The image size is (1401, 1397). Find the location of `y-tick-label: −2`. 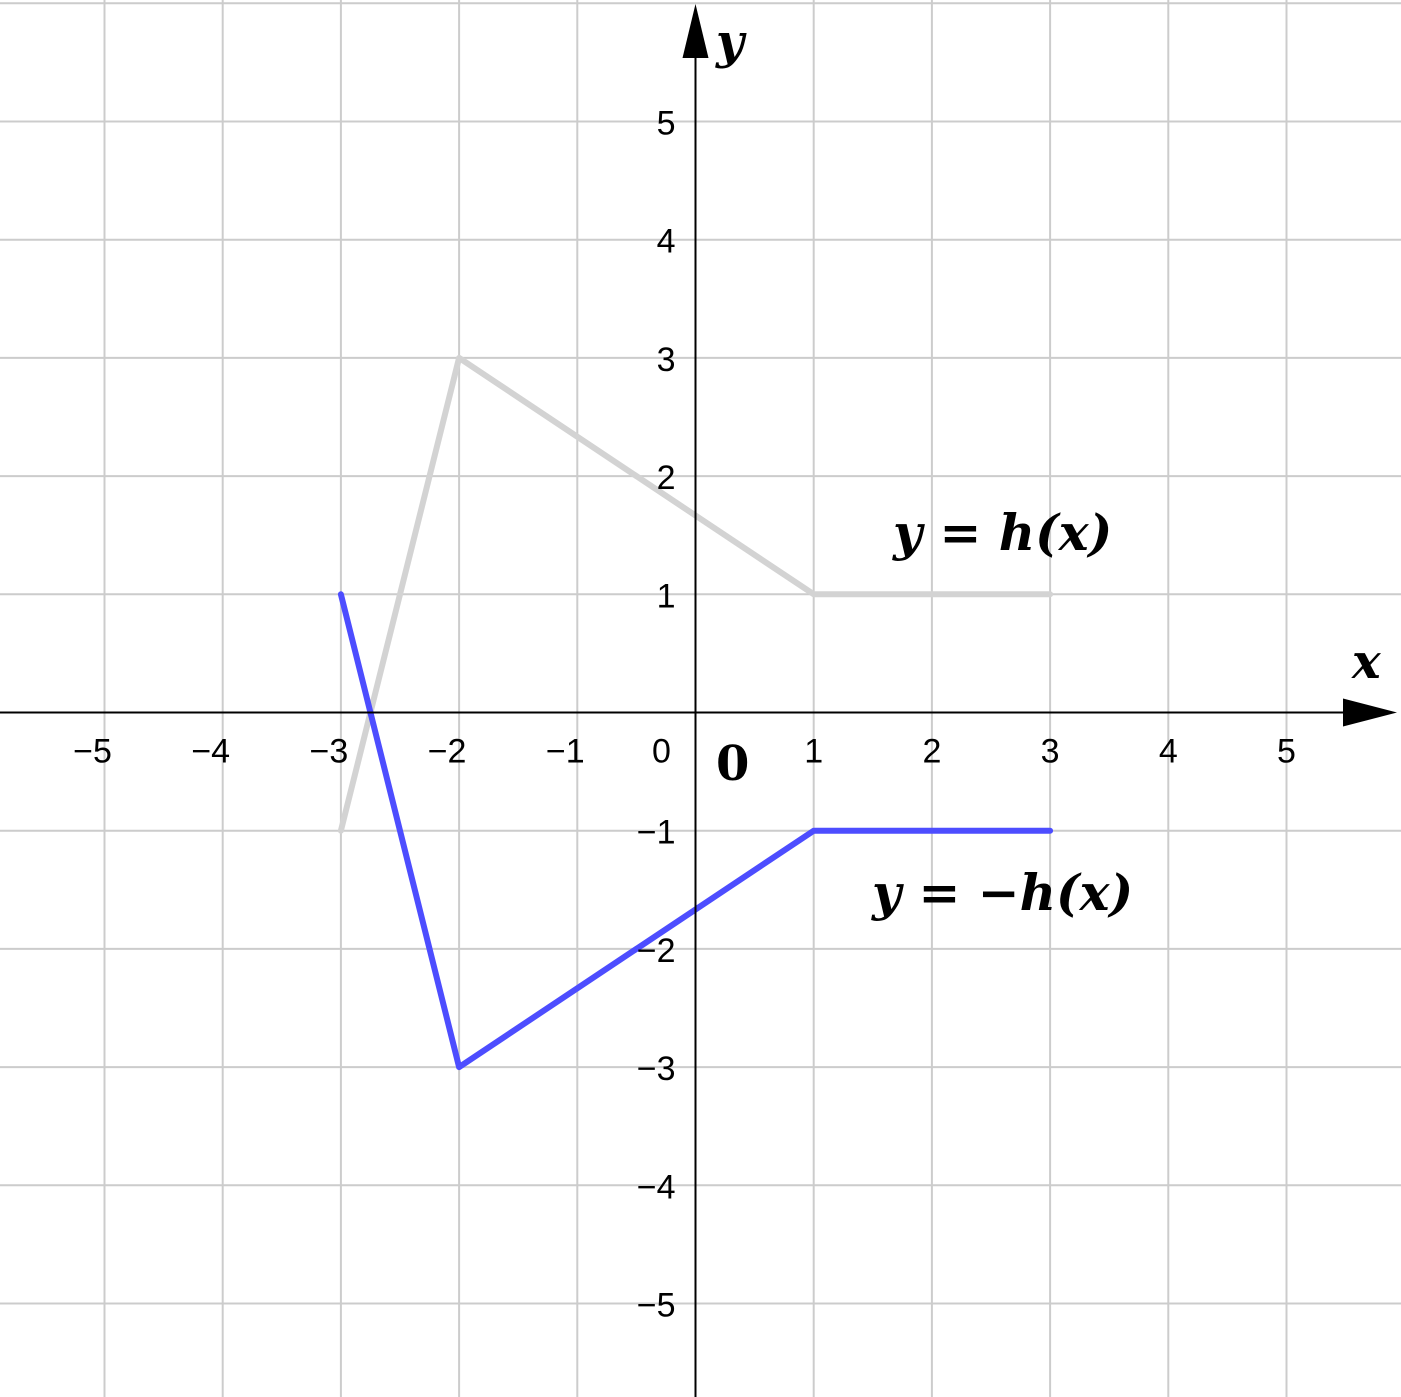

y-tick-label: −2 is located at coordinates (656, 951).